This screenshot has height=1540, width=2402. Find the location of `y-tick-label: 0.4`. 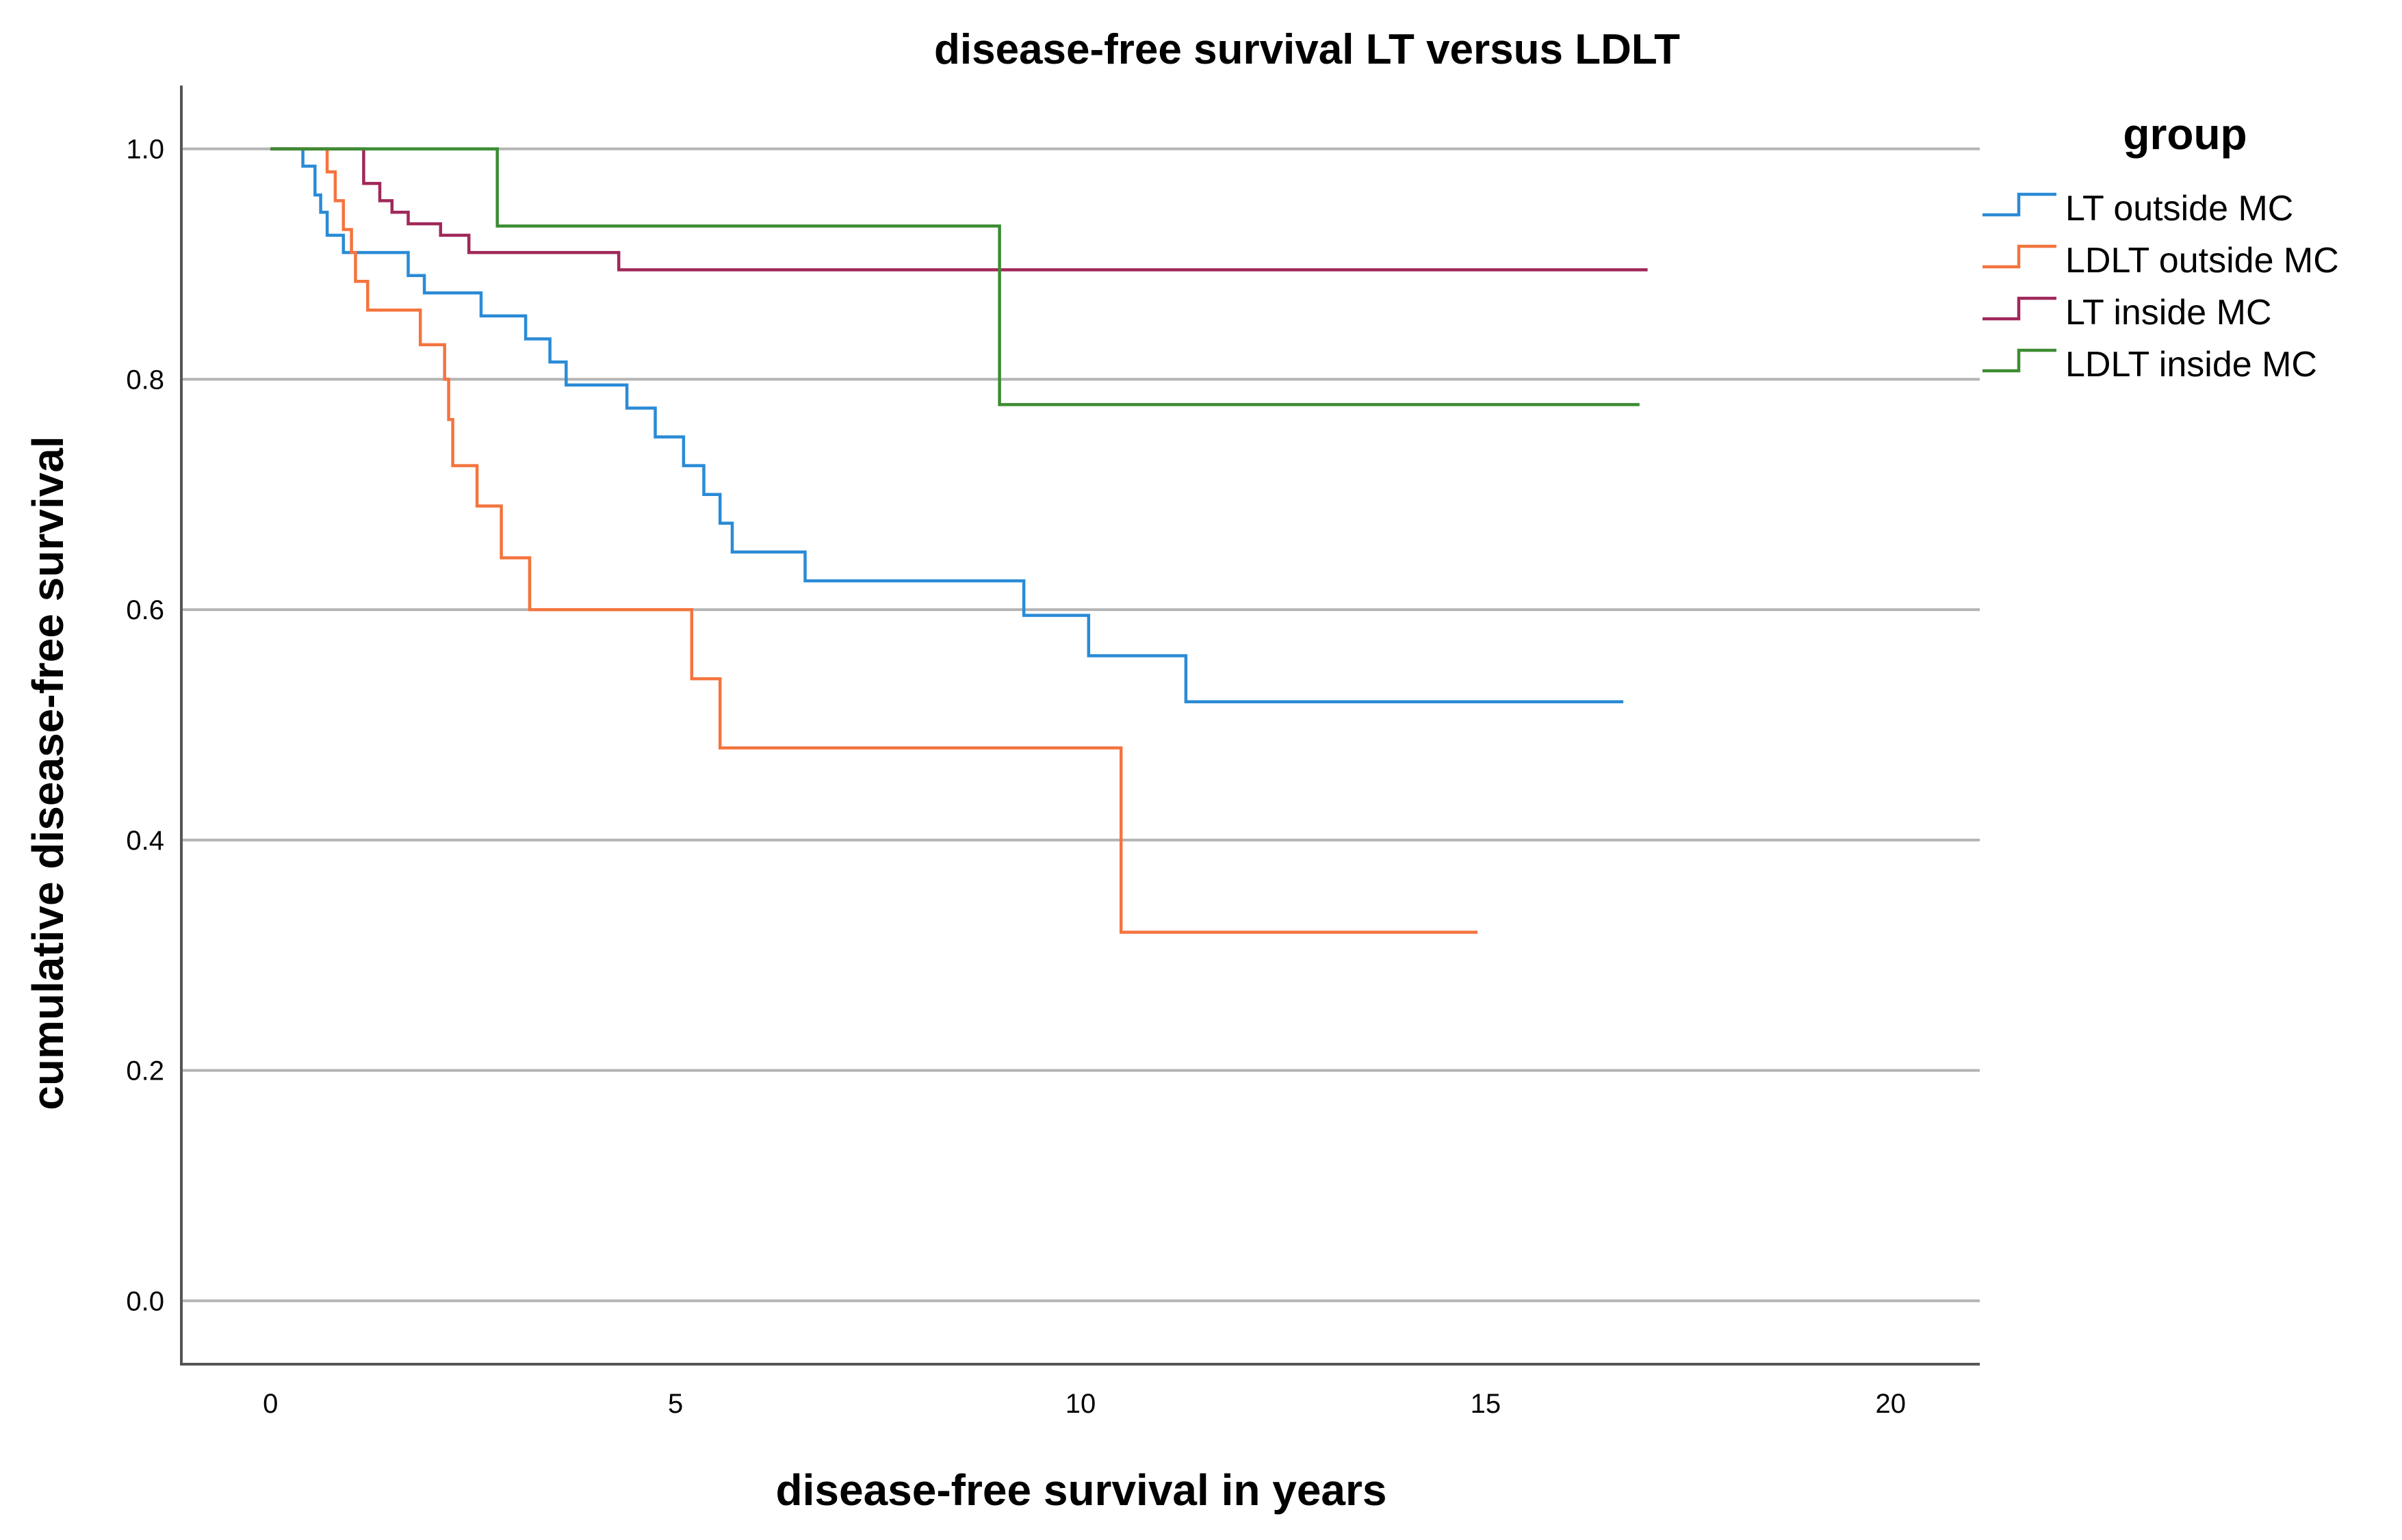

y-tick-label: 0.4 is located at coordinates (145, 841).